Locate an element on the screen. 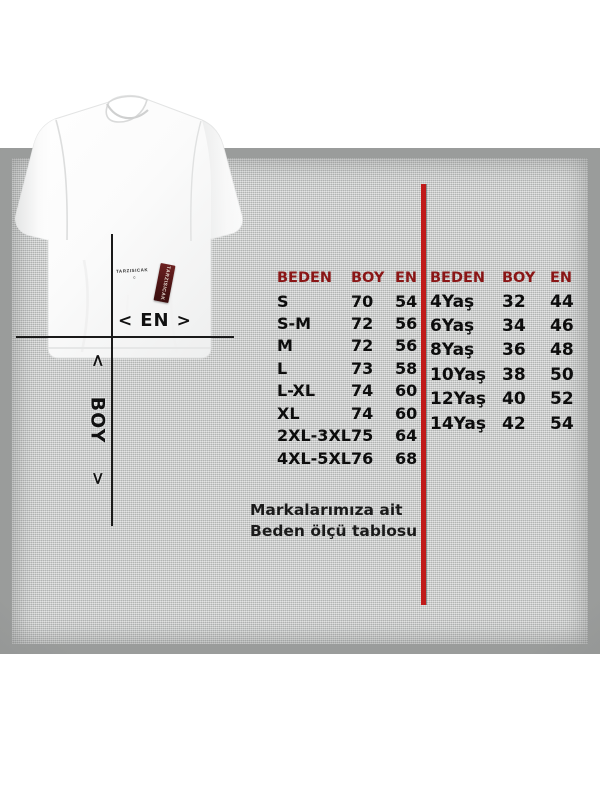 The image size is (600, 800). cell-boy: 75 is located at coordinates (362, 436).